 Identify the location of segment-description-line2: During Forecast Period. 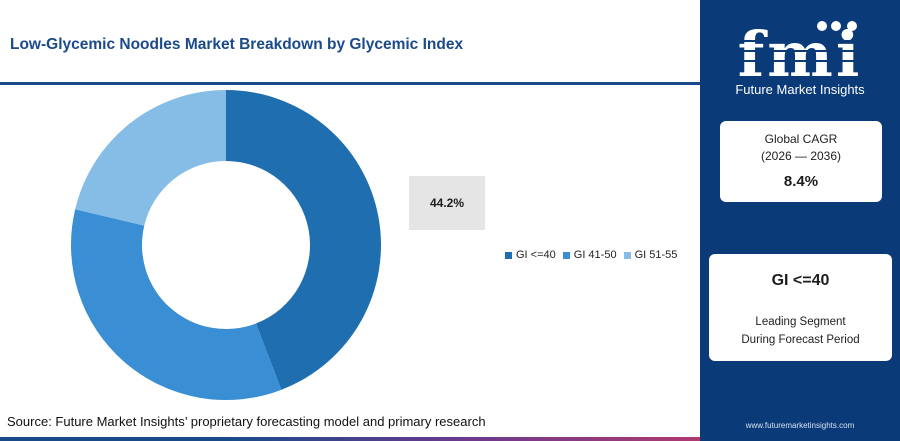
(800, 340).